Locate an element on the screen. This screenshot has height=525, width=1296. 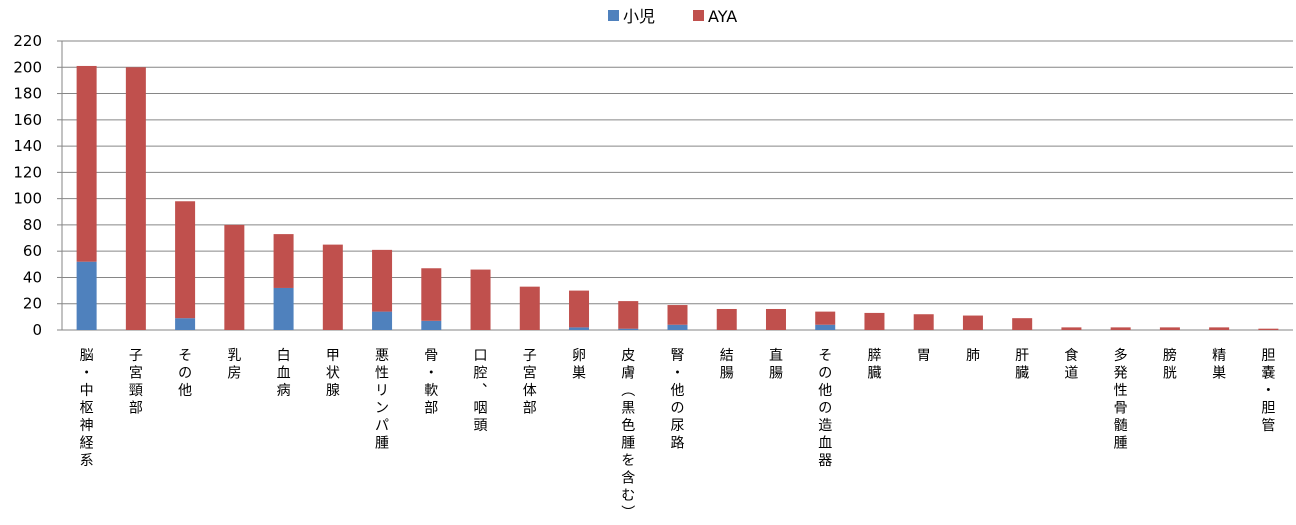
y-tick-label: 120 is located at coordinates (27, 172).